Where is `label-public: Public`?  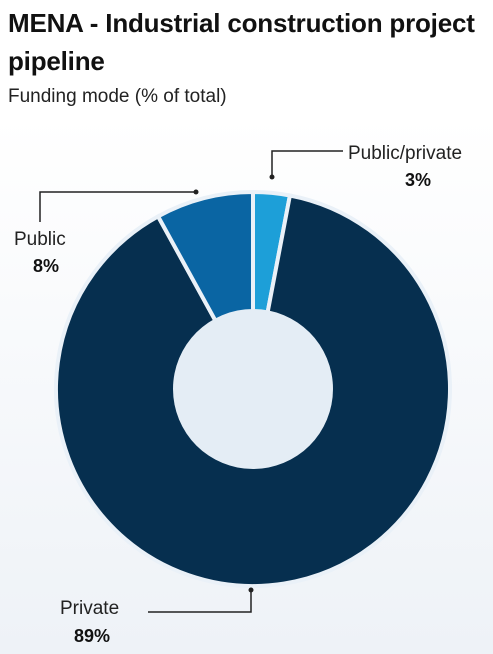
label-public: Public is located at coordinates (40, 239).